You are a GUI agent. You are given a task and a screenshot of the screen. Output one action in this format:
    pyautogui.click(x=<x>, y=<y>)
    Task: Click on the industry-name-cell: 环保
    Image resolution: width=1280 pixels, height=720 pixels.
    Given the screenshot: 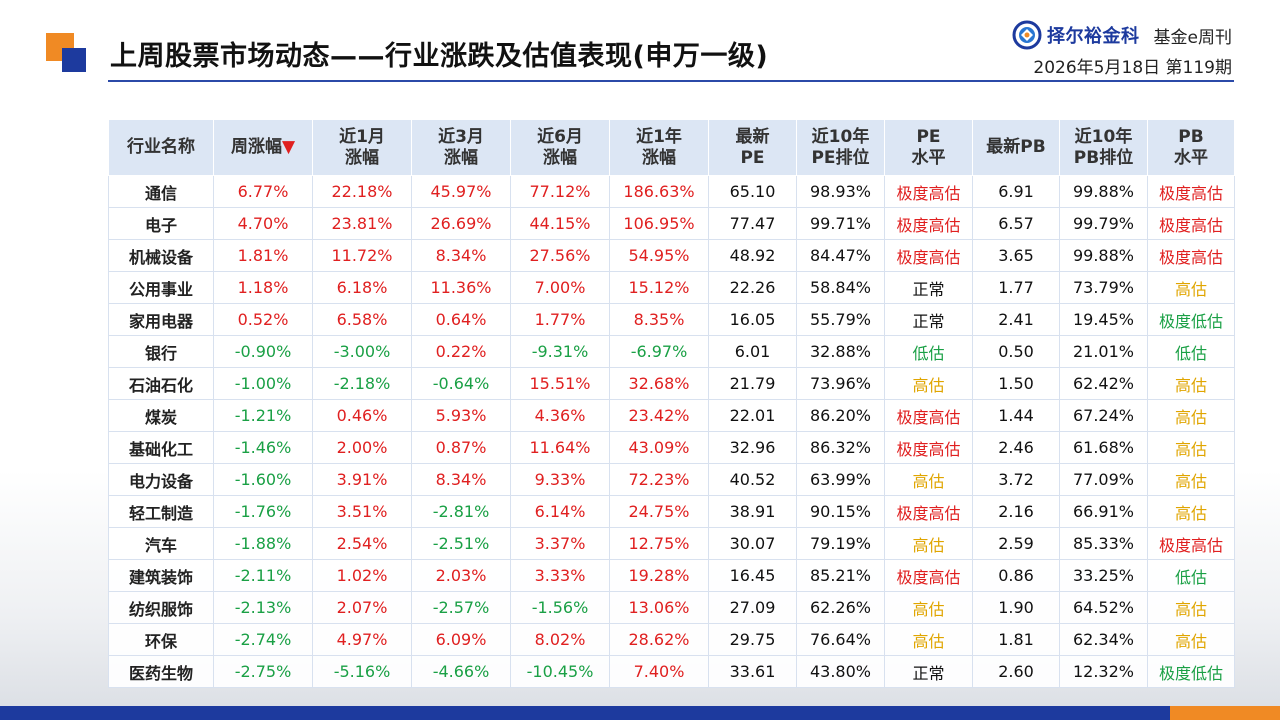 What is the action you would take?
    pyautogui.click(x=161, y=639)
    